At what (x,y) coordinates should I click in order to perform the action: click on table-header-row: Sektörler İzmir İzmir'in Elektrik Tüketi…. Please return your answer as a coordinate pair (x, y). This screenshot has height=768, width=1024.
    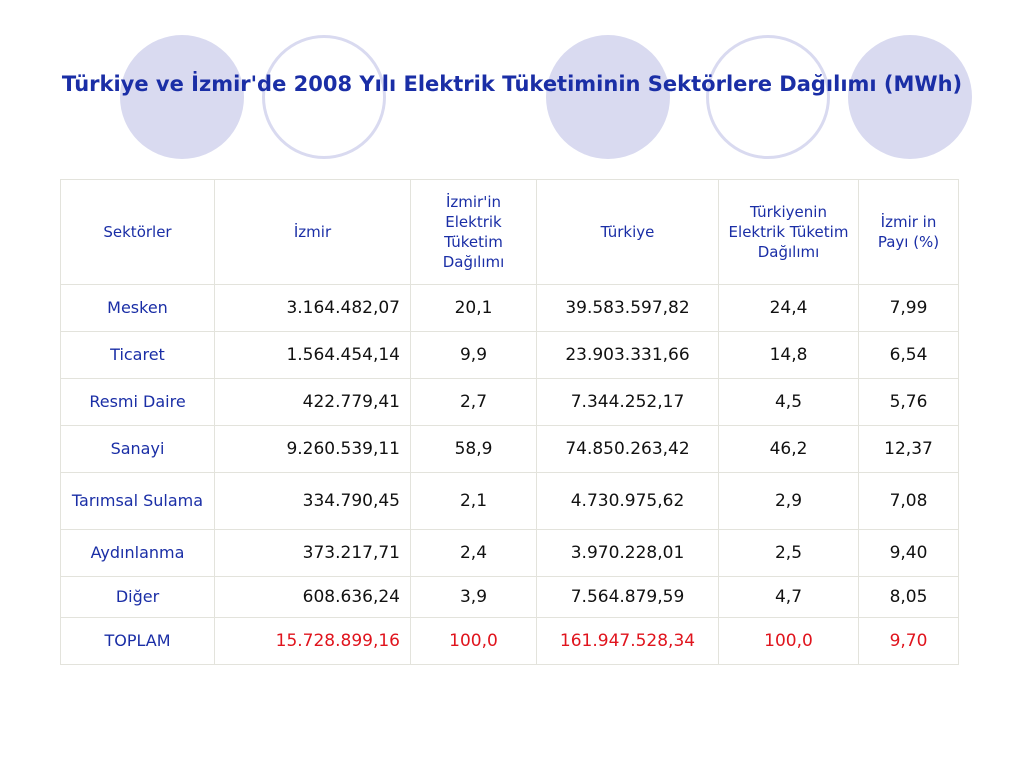
    Looking at the image, I should click on (509, 232).